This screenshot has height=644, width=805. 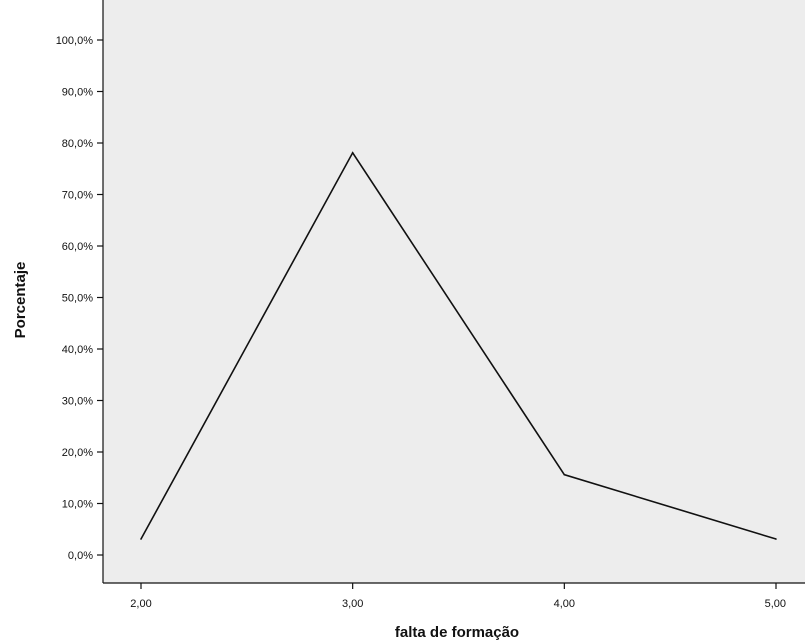 I want to click on x-tick-label: 4,00, so click(x=564, y=604).